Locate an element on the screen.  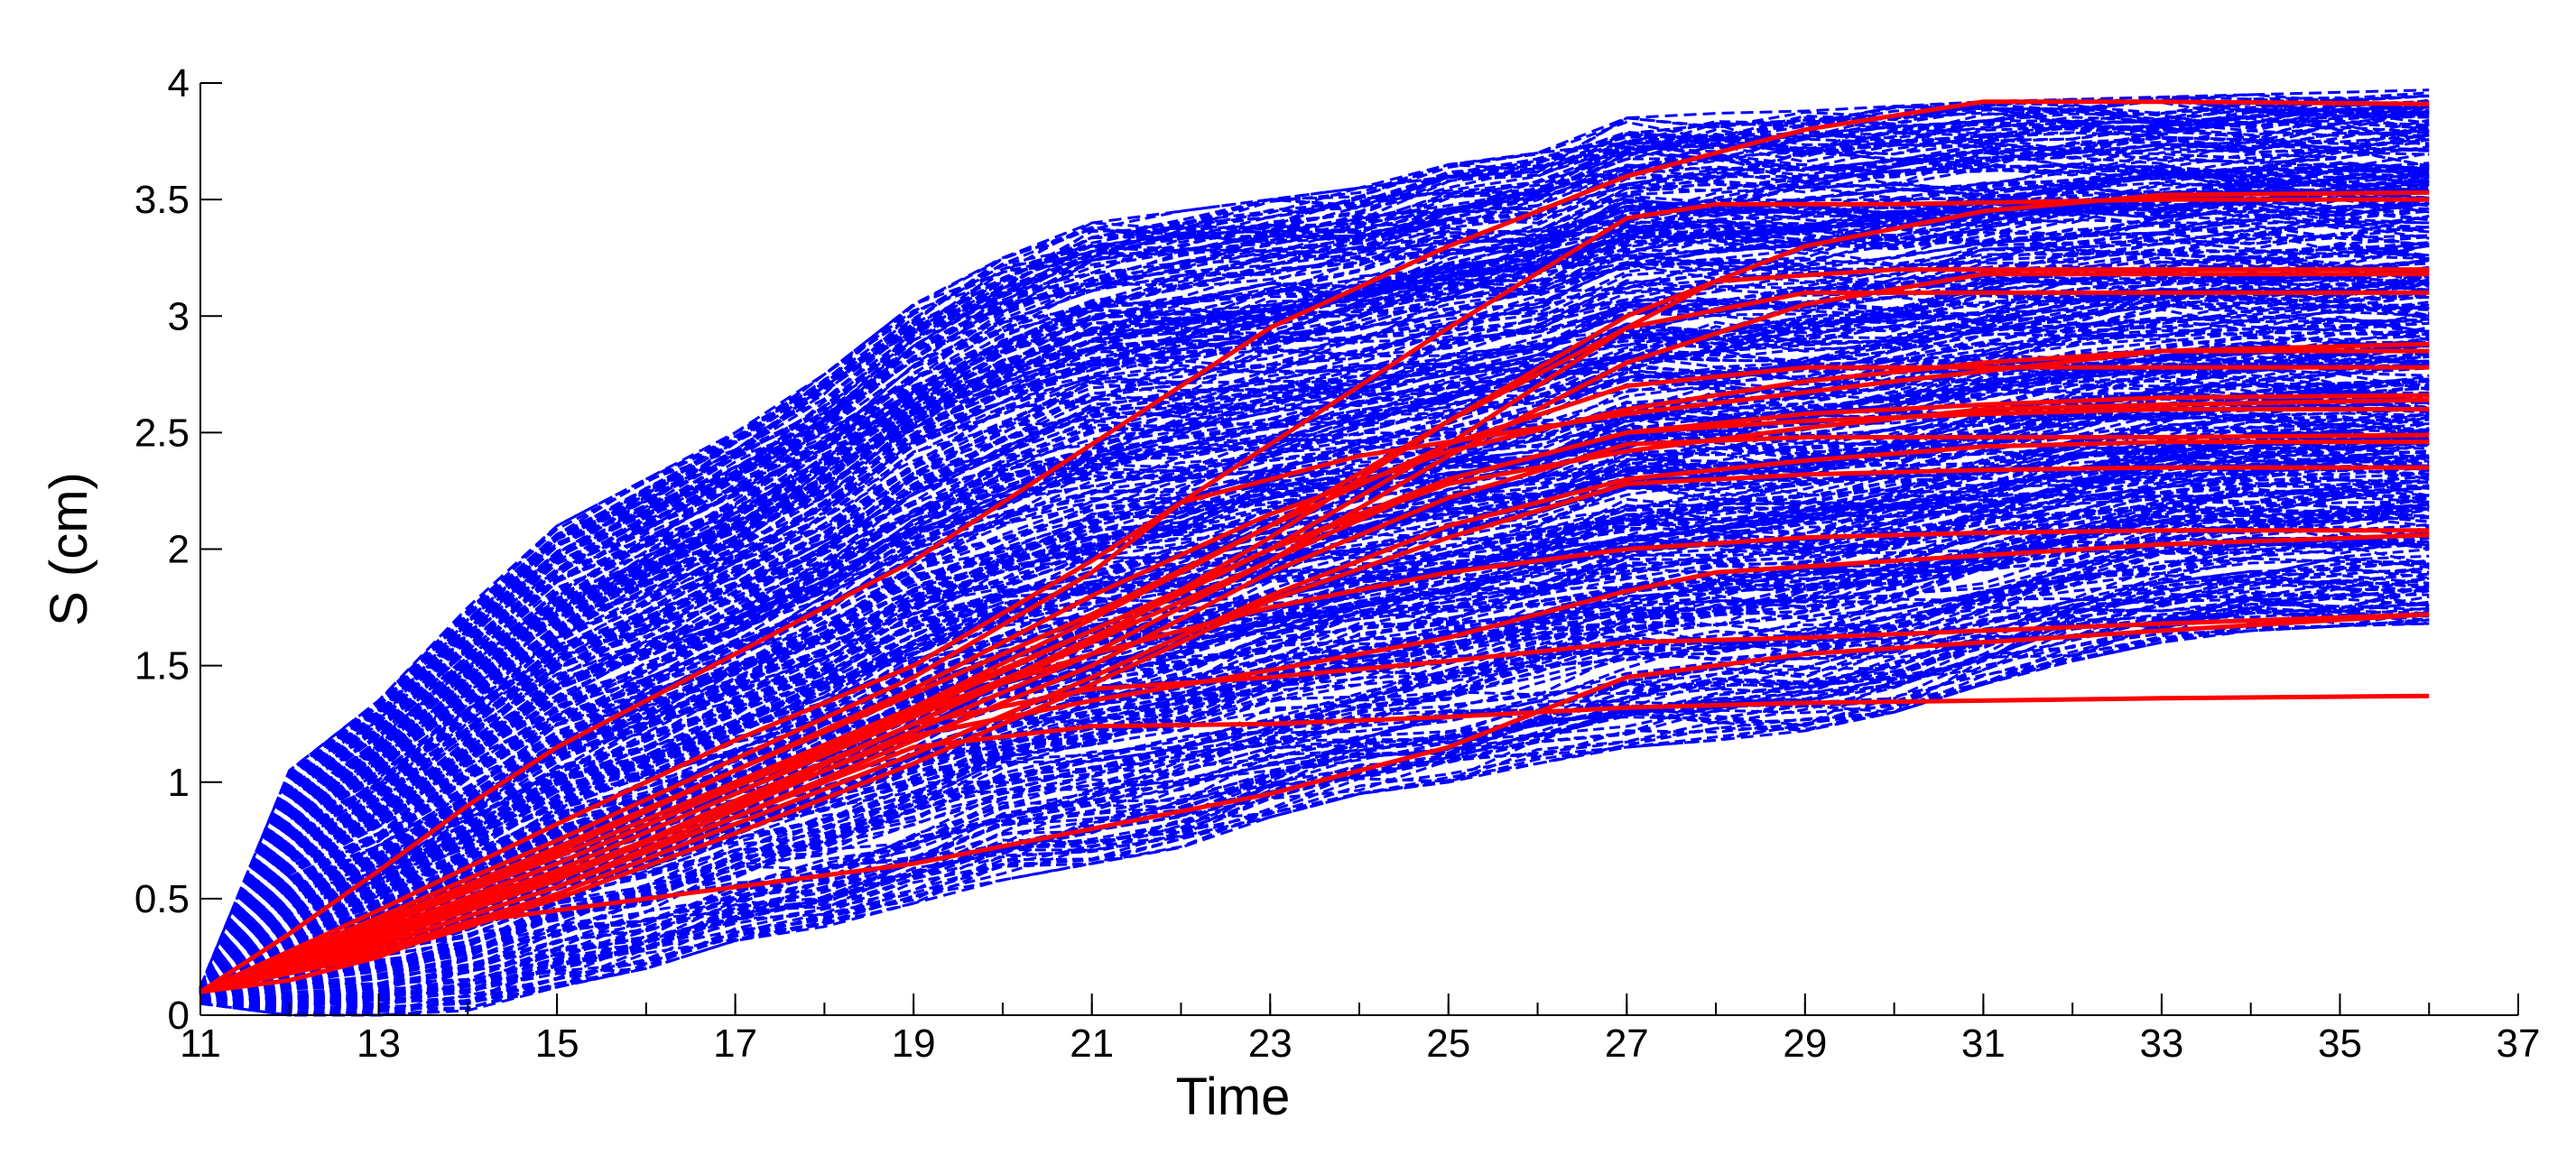
y-axis-title: S (cm) is located at coordinates (69, 549).